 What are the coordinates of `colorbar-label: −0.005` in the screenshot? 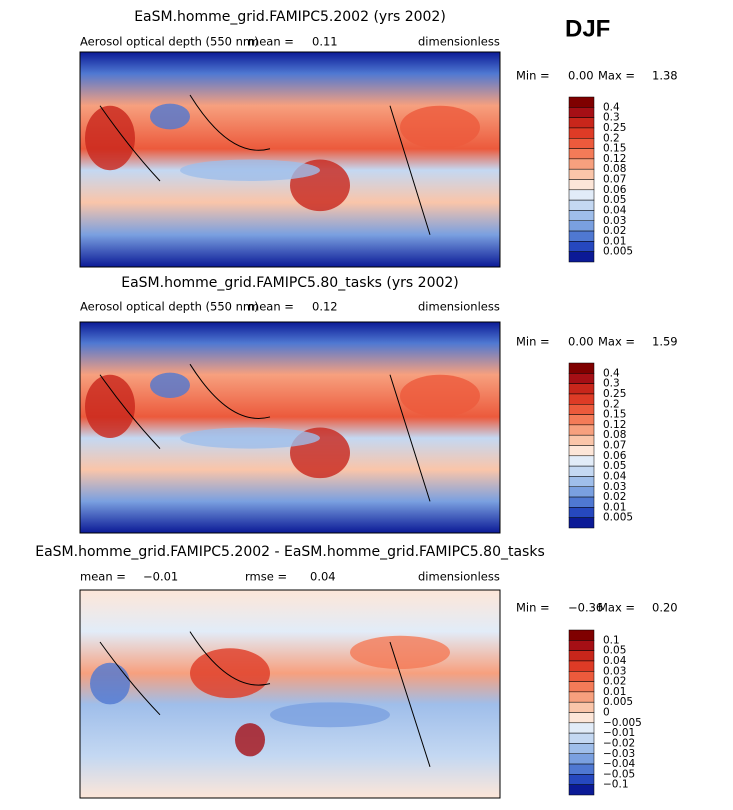 It's located at (622, 723).